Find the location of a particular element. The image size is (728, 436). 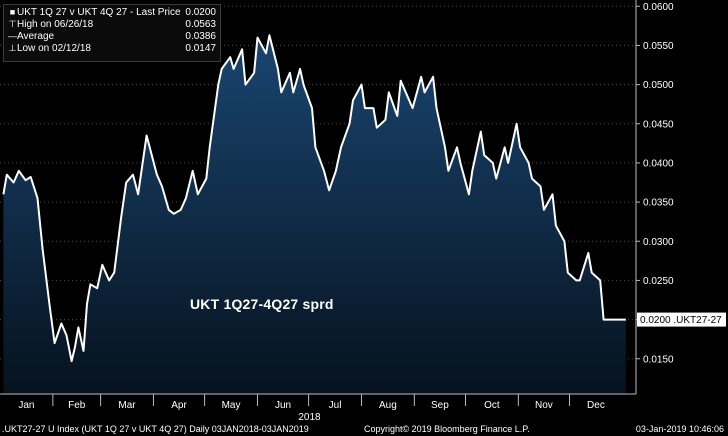

high-marker-icon: ⊤ is located at coordinates (12, 24).